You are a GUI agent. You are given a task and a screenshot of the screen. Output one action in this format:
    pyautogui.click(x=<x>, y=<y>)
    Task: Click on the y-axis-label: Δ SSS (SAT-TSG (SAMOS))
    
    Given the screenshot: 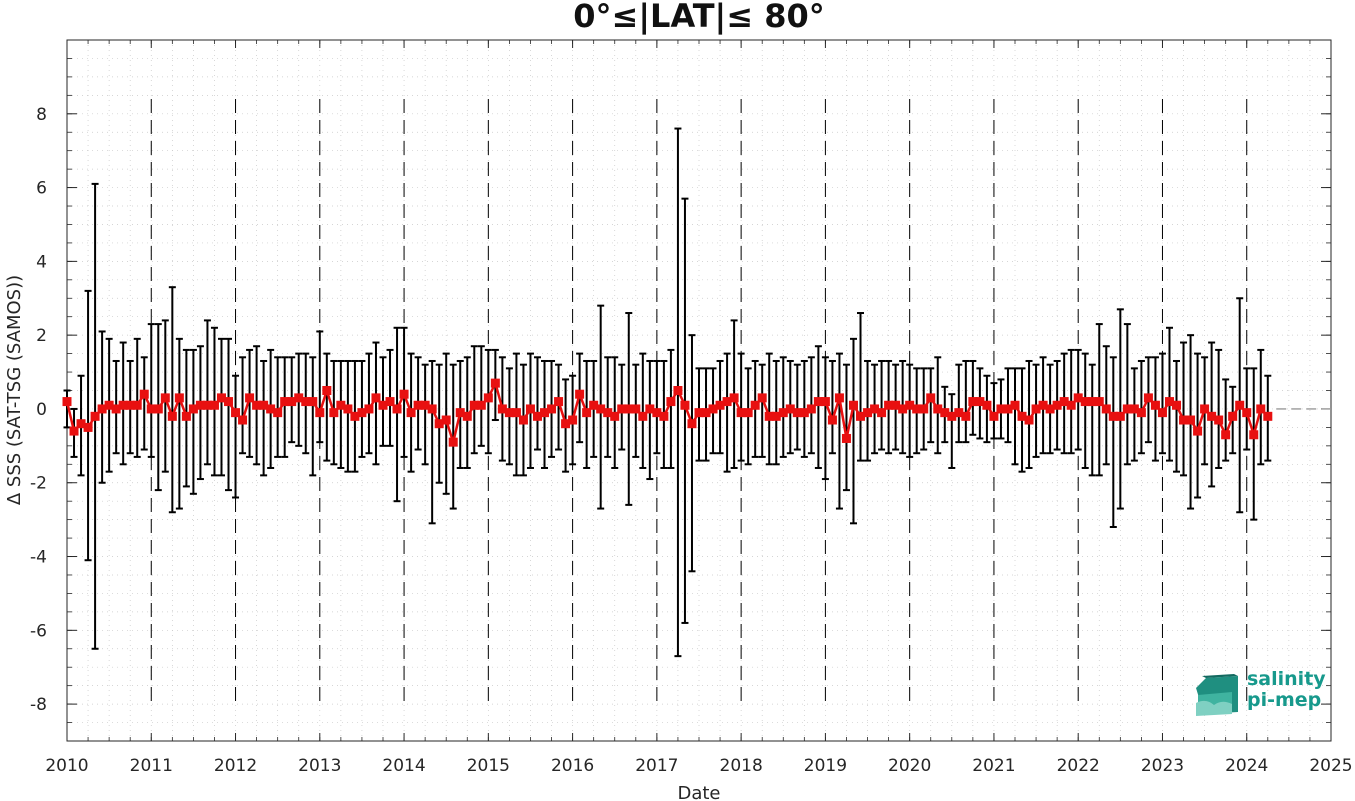 What is the action you would take?
    pyautogui.click(x=14, y=390)
    